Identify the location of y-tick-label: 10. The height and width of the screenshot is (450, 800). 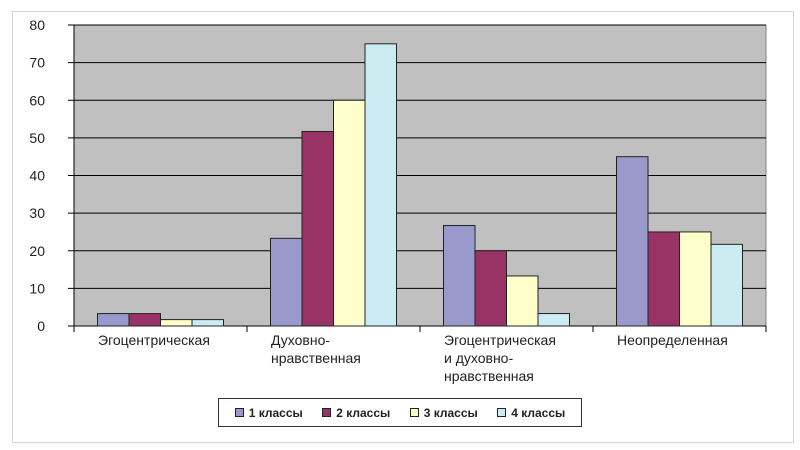
(37, 288).